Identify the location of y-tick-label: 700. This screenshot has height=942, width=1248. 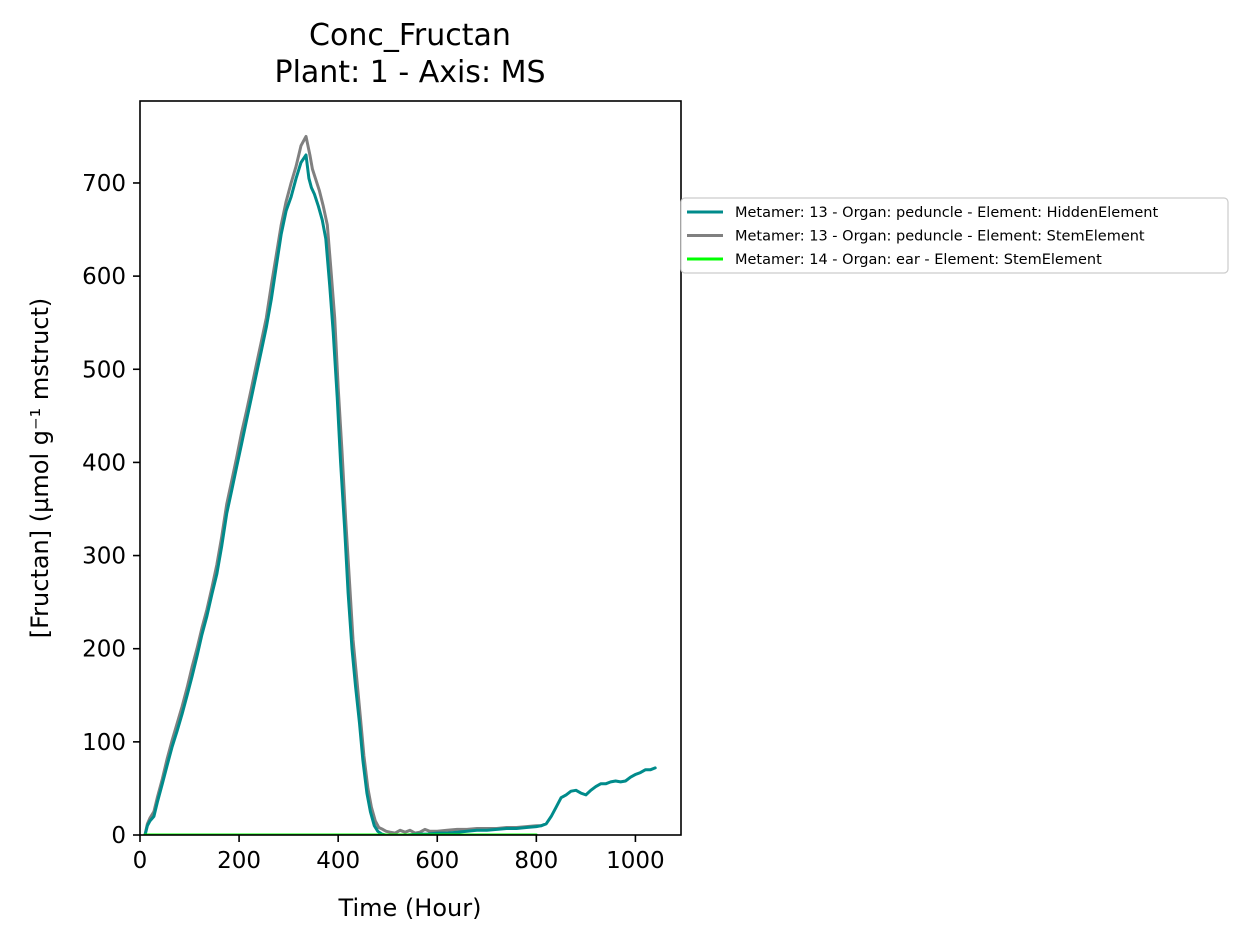
(104, 184).